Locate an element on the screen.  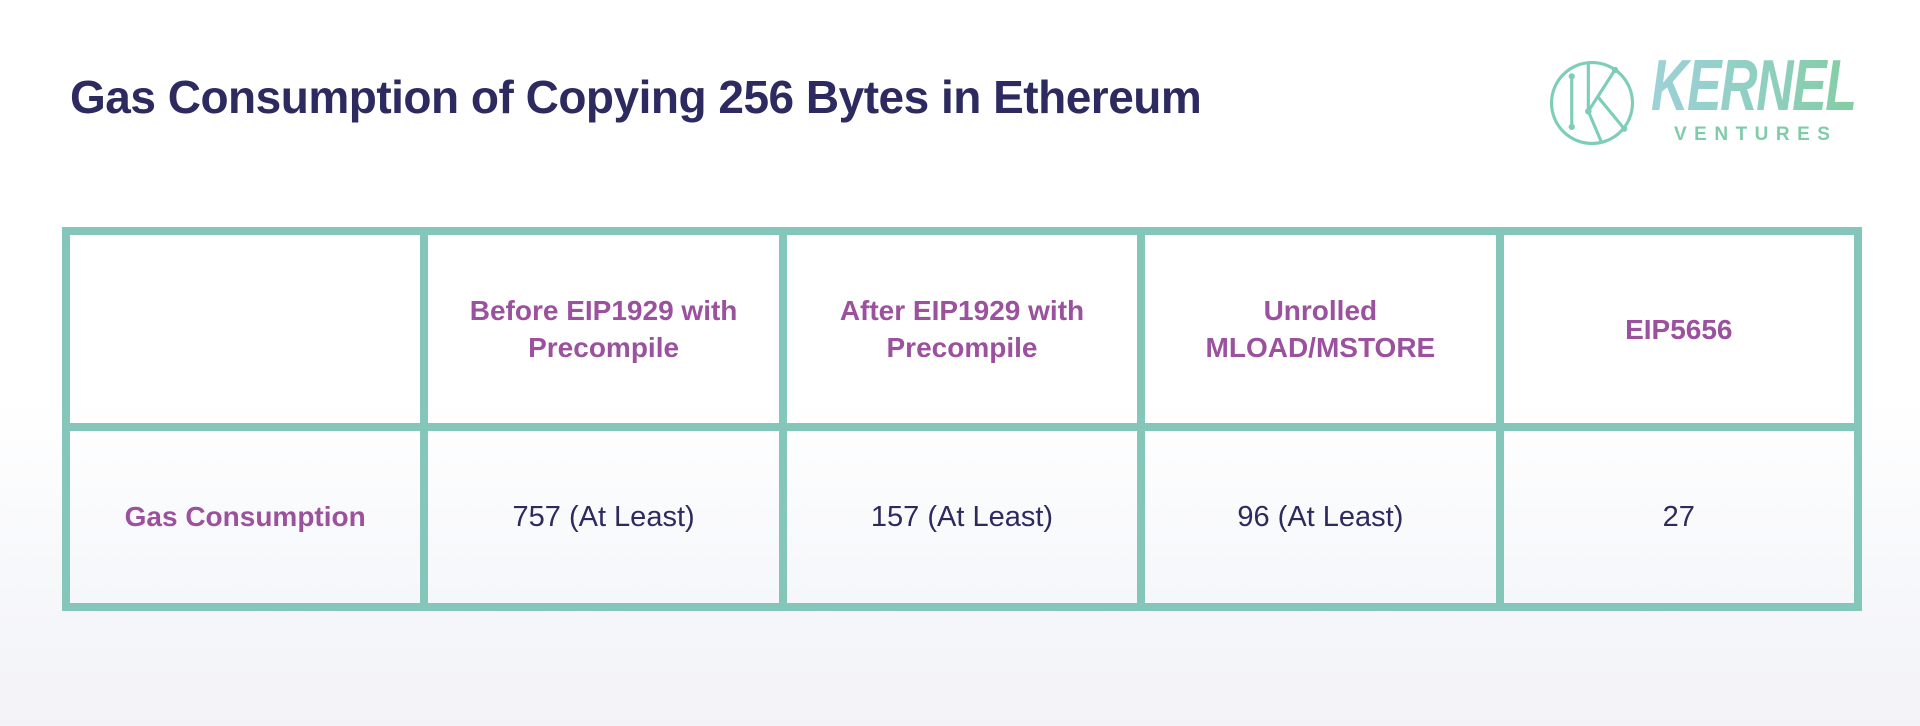
logo-subtitle: VENTURES is located at coordinates (1756, 134).